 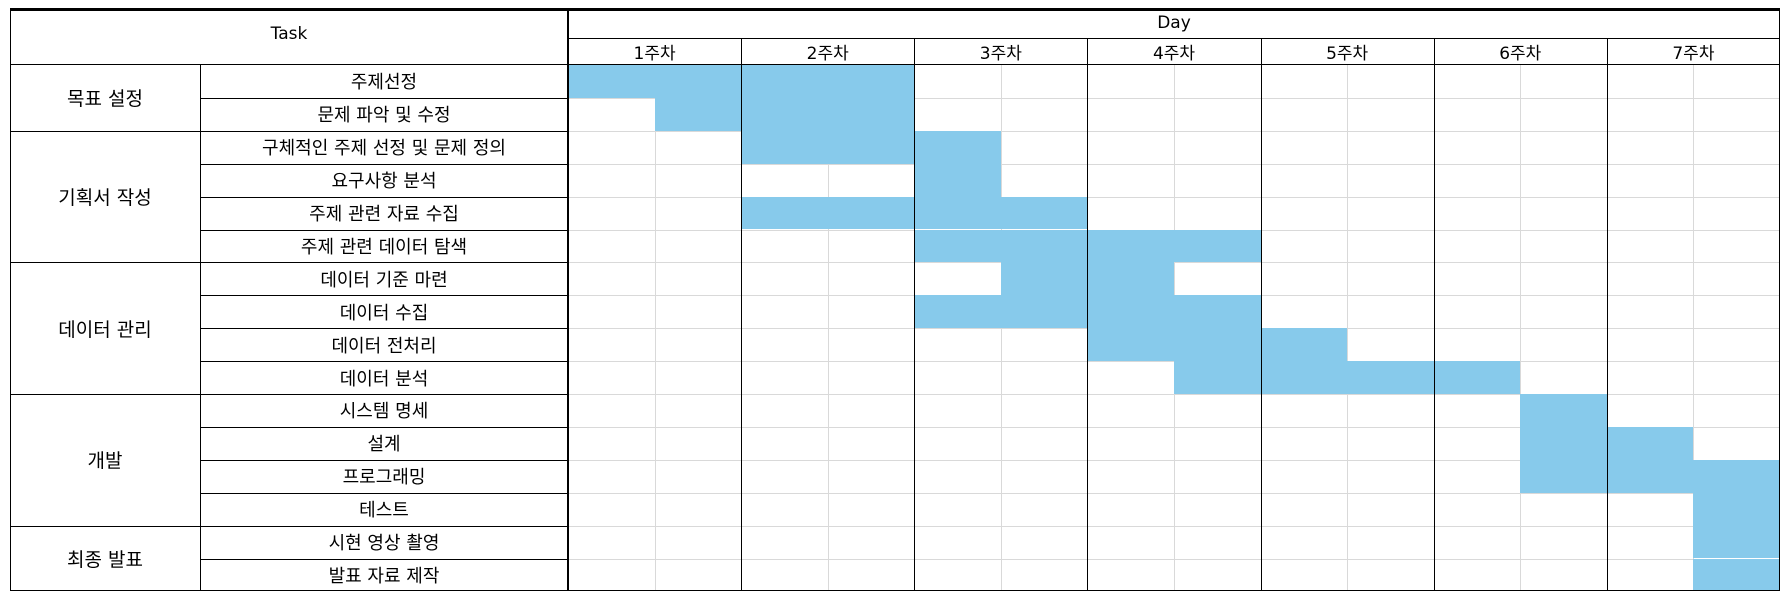 What do you see at coordinates (384, 149) in the screenshot?
I see `task-label: 구체적인 주제 선정 및 문제 정의` at bounding box center [384, 149].